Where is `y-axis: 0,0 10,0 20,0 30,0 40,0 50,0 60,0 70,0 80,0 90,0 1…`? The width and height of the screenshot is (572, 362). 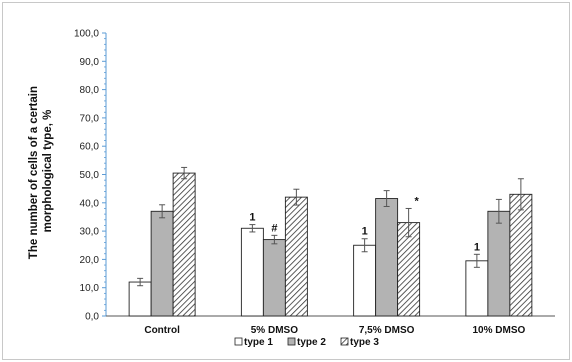
y-axis: 0,0 10,0 20,0 30,0 40,0 50,0 60,0 70,0 80,0 90,0 1… is located at coordinates (90, 176).